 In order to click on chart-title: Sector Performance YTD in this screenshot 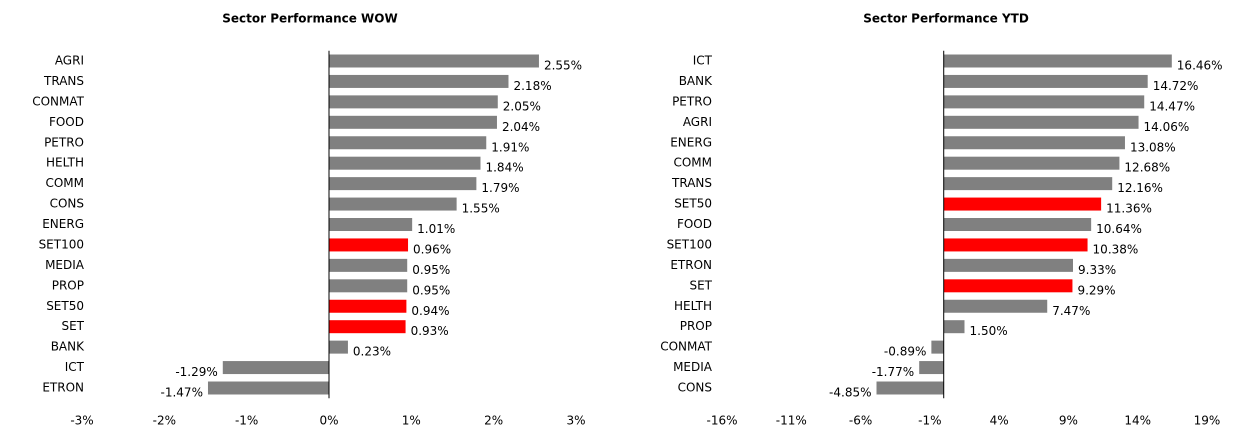, I will do `click(946, 19)`.